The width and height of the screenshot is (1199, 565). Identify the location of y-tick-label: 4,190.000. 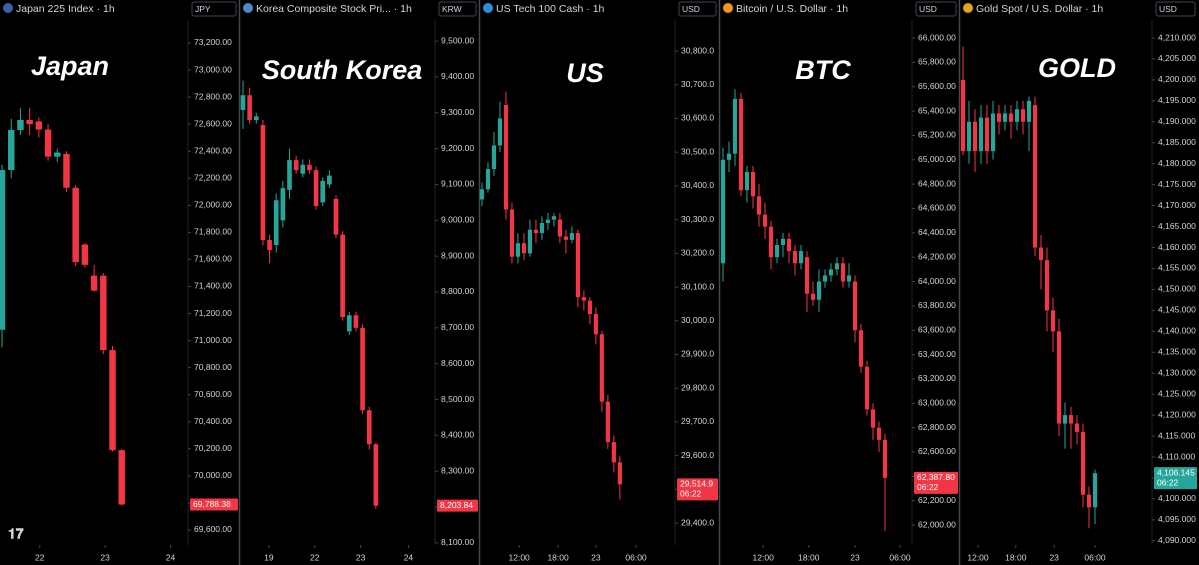
(1177, 121).